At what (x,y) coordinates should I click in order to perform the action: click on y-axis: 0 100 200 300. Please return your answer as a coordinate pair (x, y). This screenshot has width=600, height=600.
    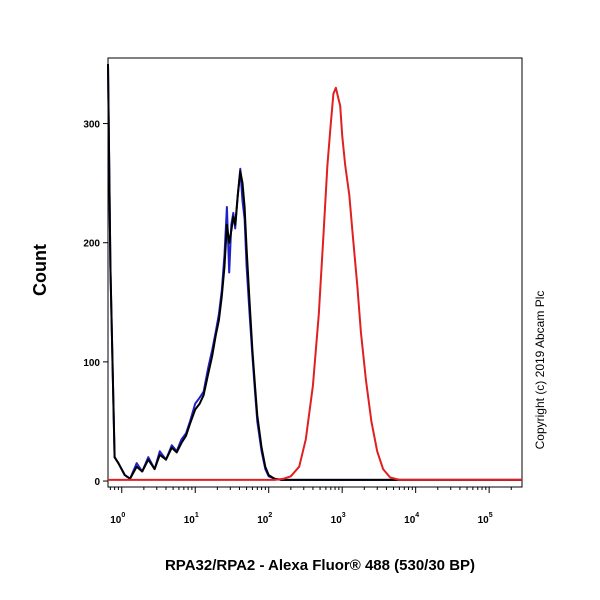
    Looking at the image, I should click on (95, 304).